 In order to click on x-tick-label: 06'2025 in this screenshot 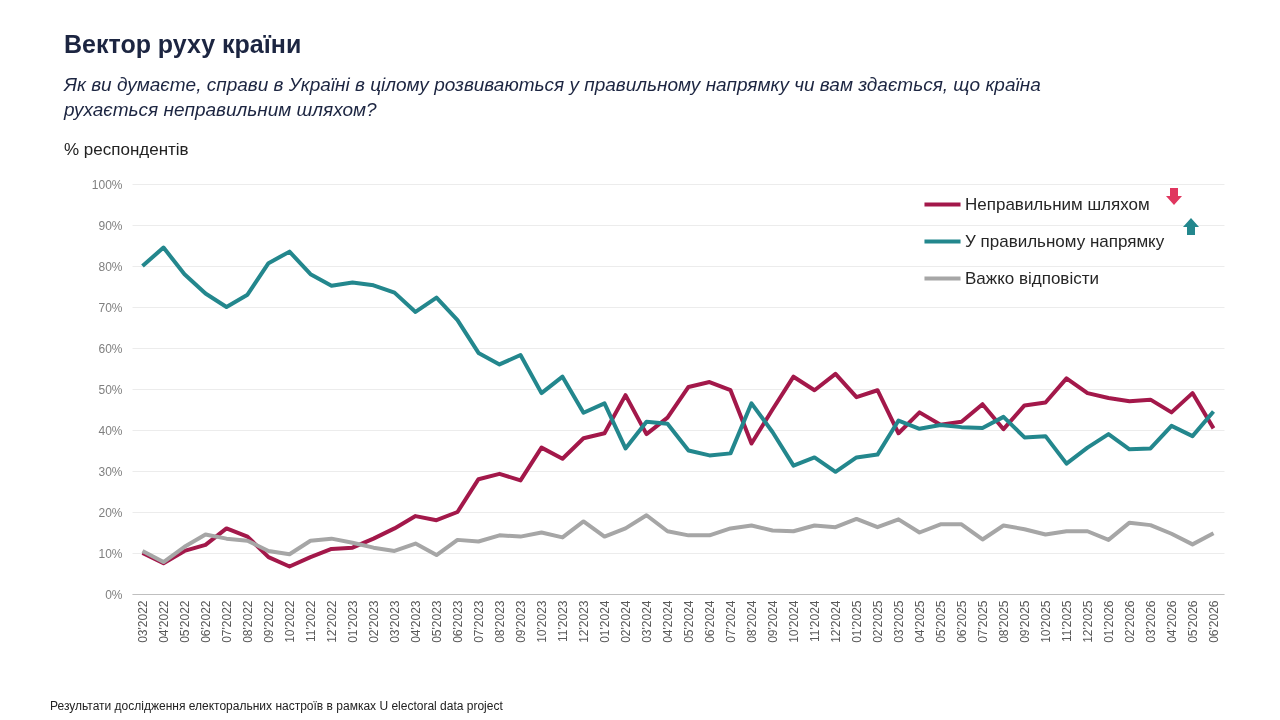, I will do `click(962, 621)`.